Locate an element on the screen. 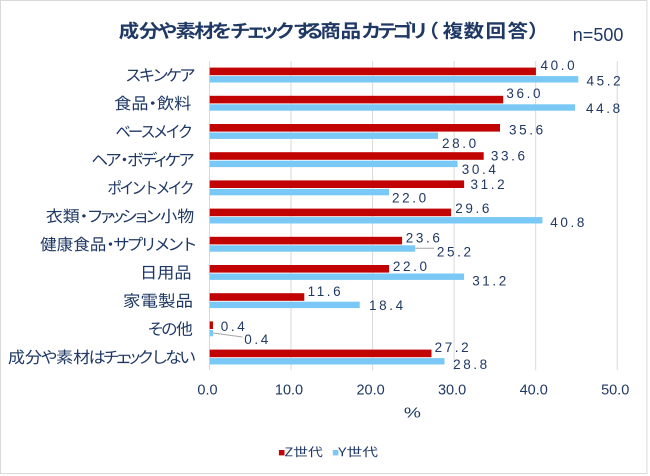 This screenshot has width=650, height=476. svg-text: 18.4 is located at coordinates (387, 305).